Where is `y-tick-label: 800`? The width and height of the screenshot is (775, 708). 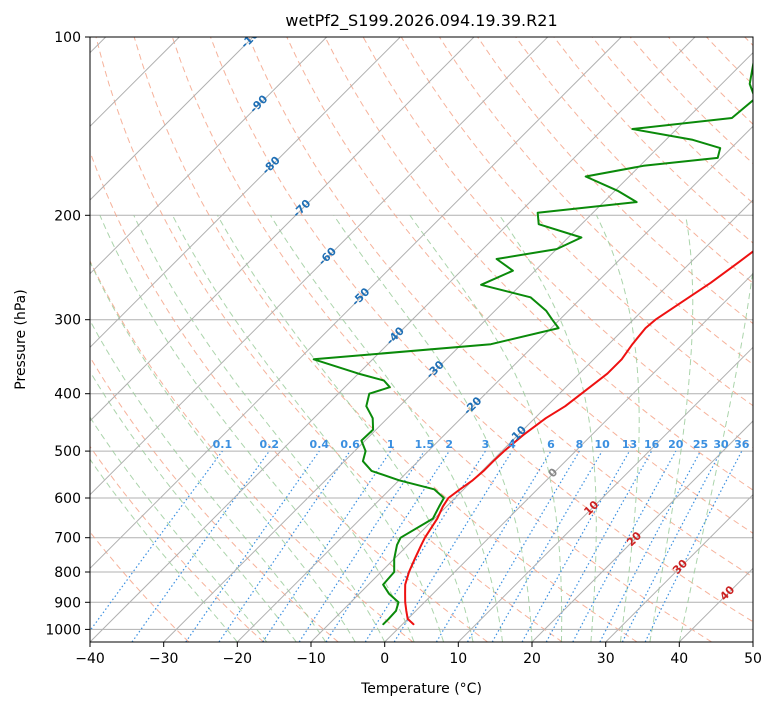 y-tick-label: 800 is located at coordinates (67, 573).